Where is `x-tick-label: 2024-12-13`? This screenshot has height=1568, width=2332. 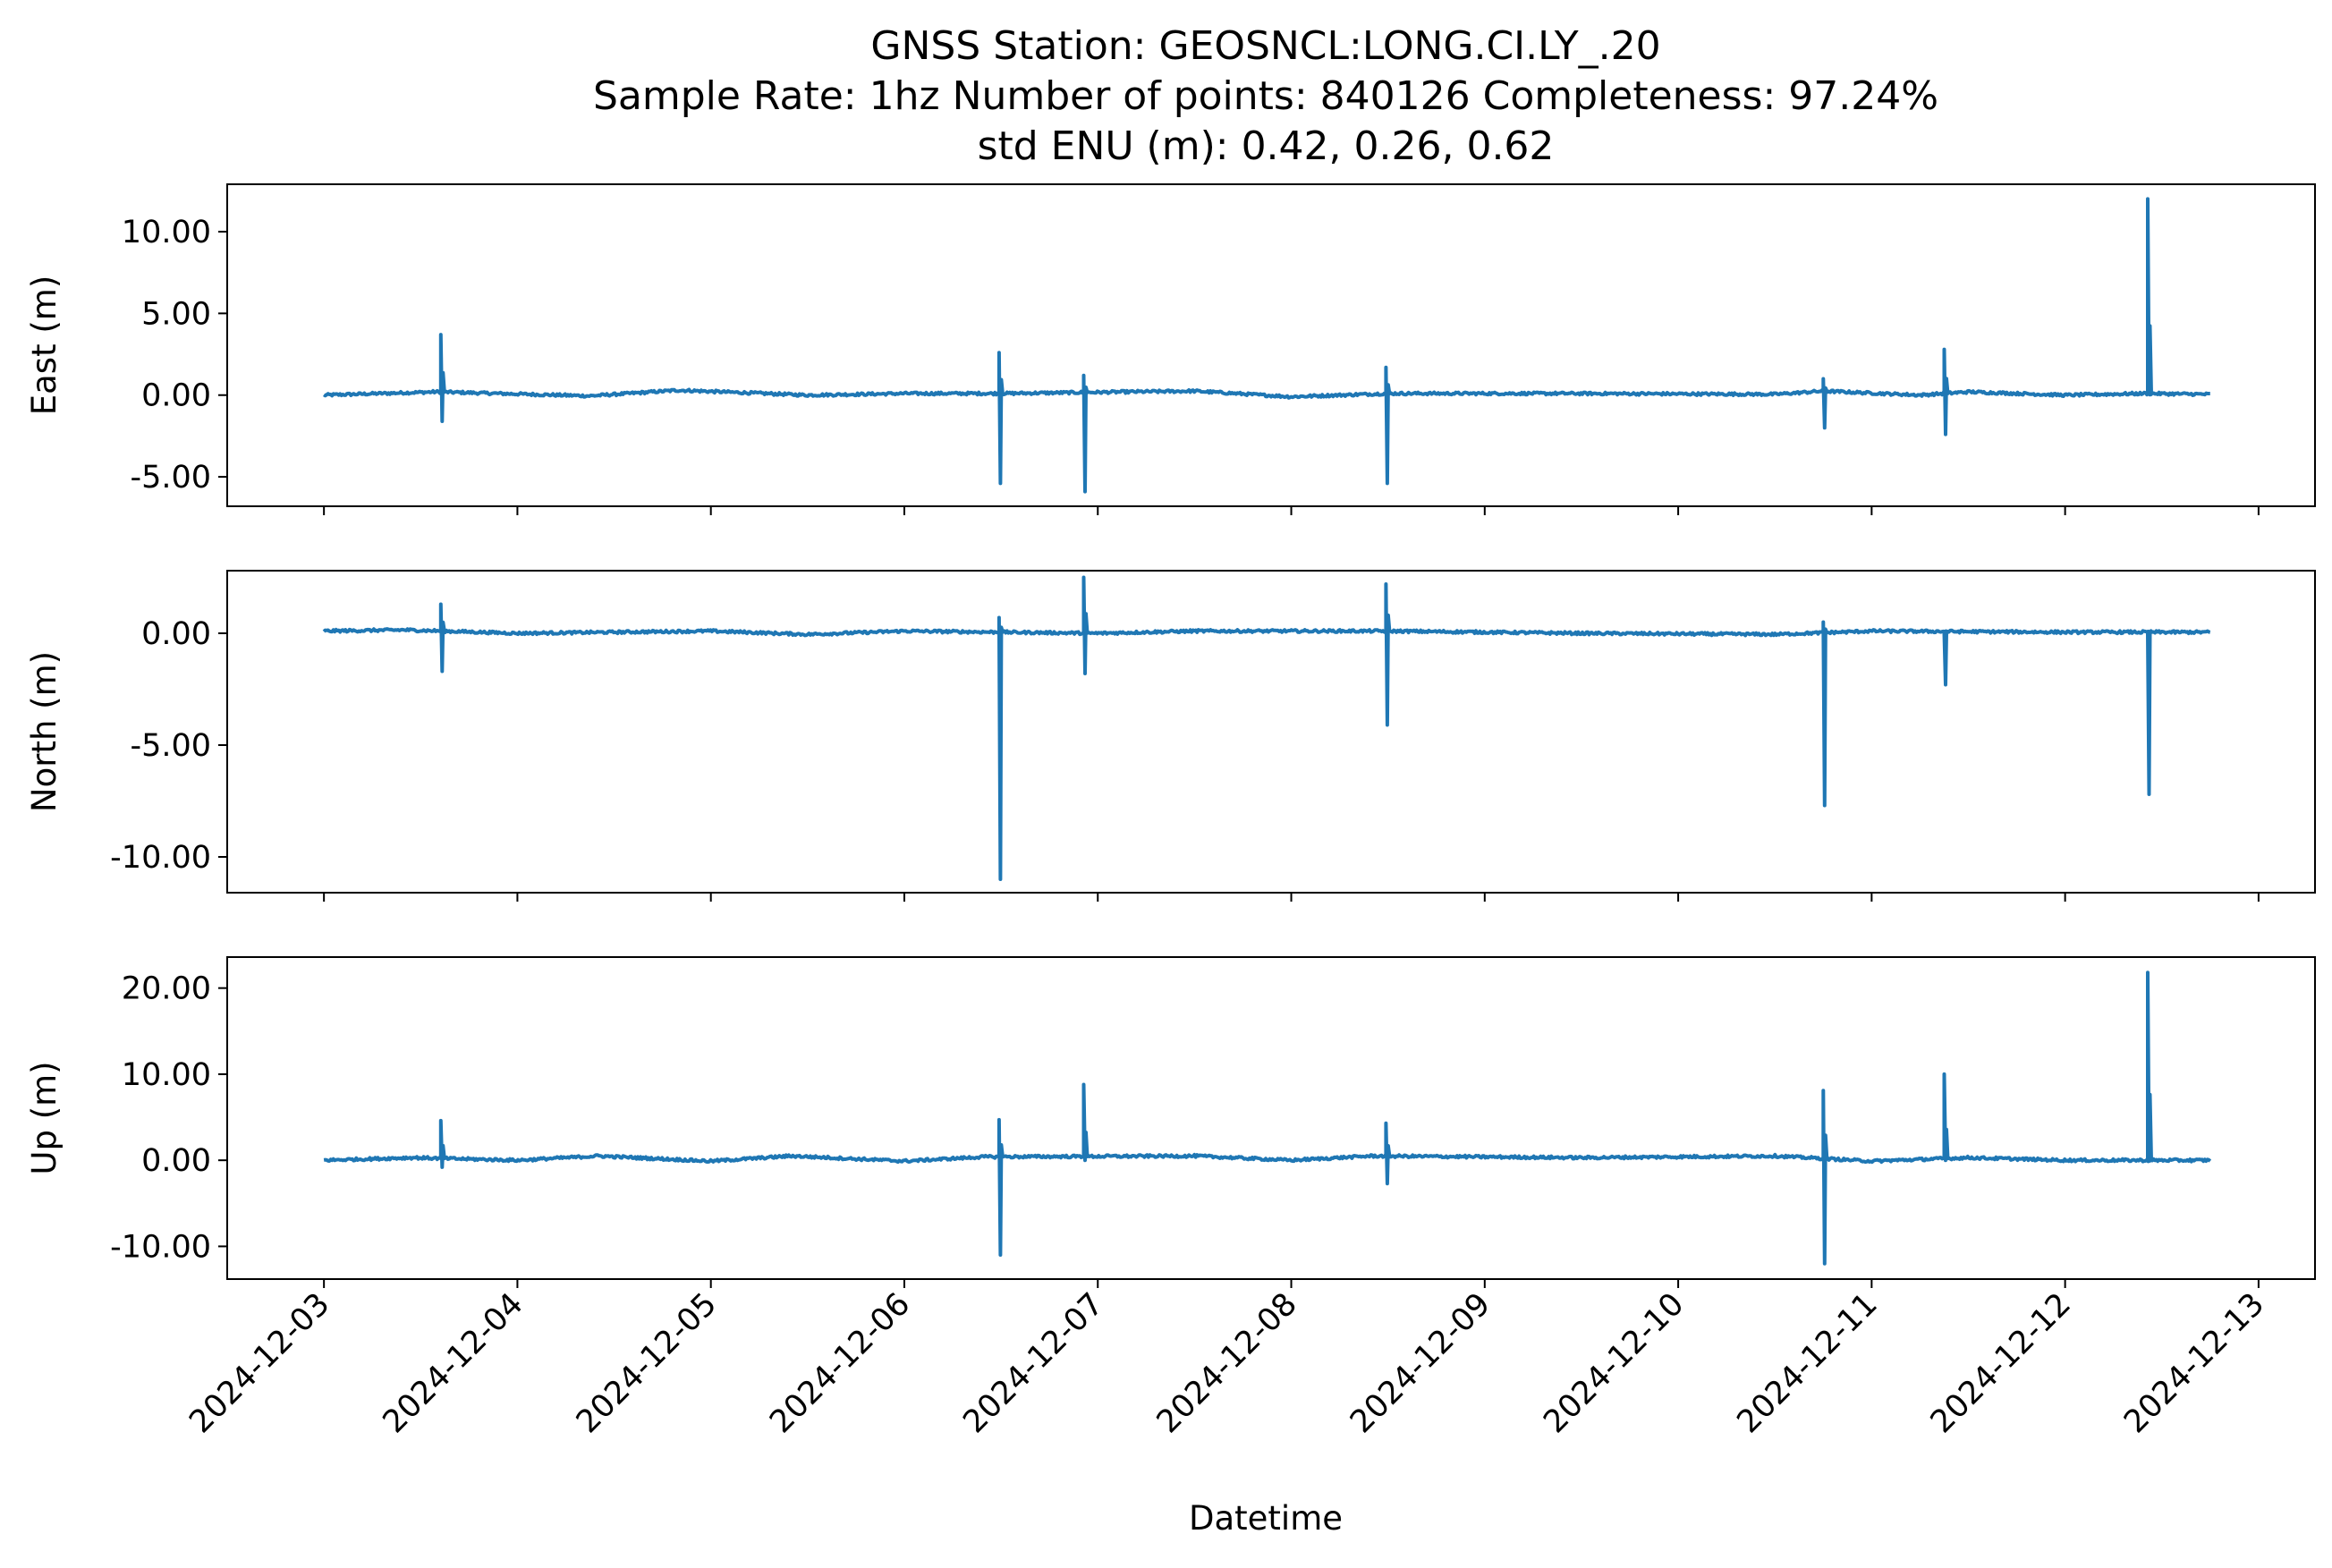 x-tick-label: 2024-12-13 is located at coordinates (2194, 1363).